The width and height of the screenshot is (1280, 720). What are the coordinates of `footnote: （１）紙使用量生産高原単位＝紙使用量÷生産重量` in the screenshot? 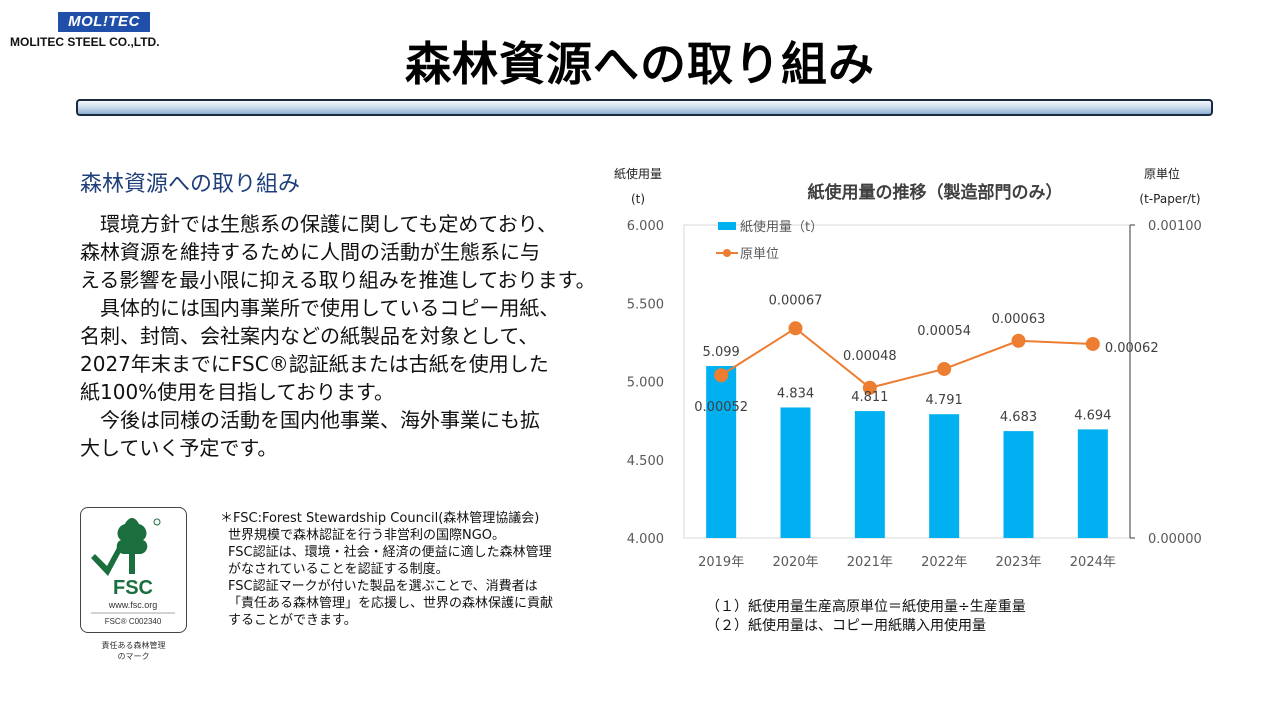 It's located at (866, 607).